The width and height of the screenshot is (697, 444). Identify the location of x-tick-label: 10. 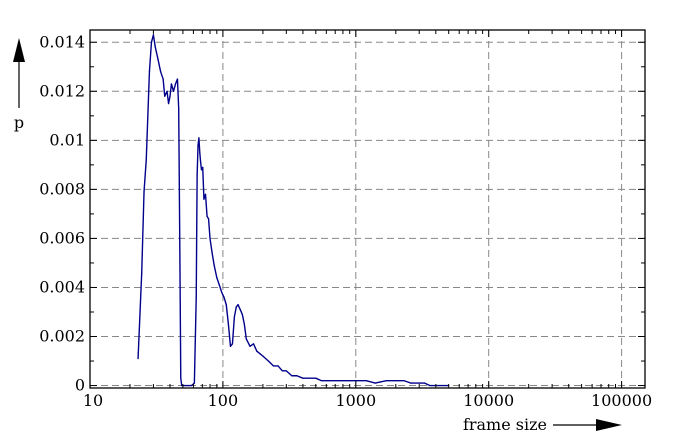
(93, 400).